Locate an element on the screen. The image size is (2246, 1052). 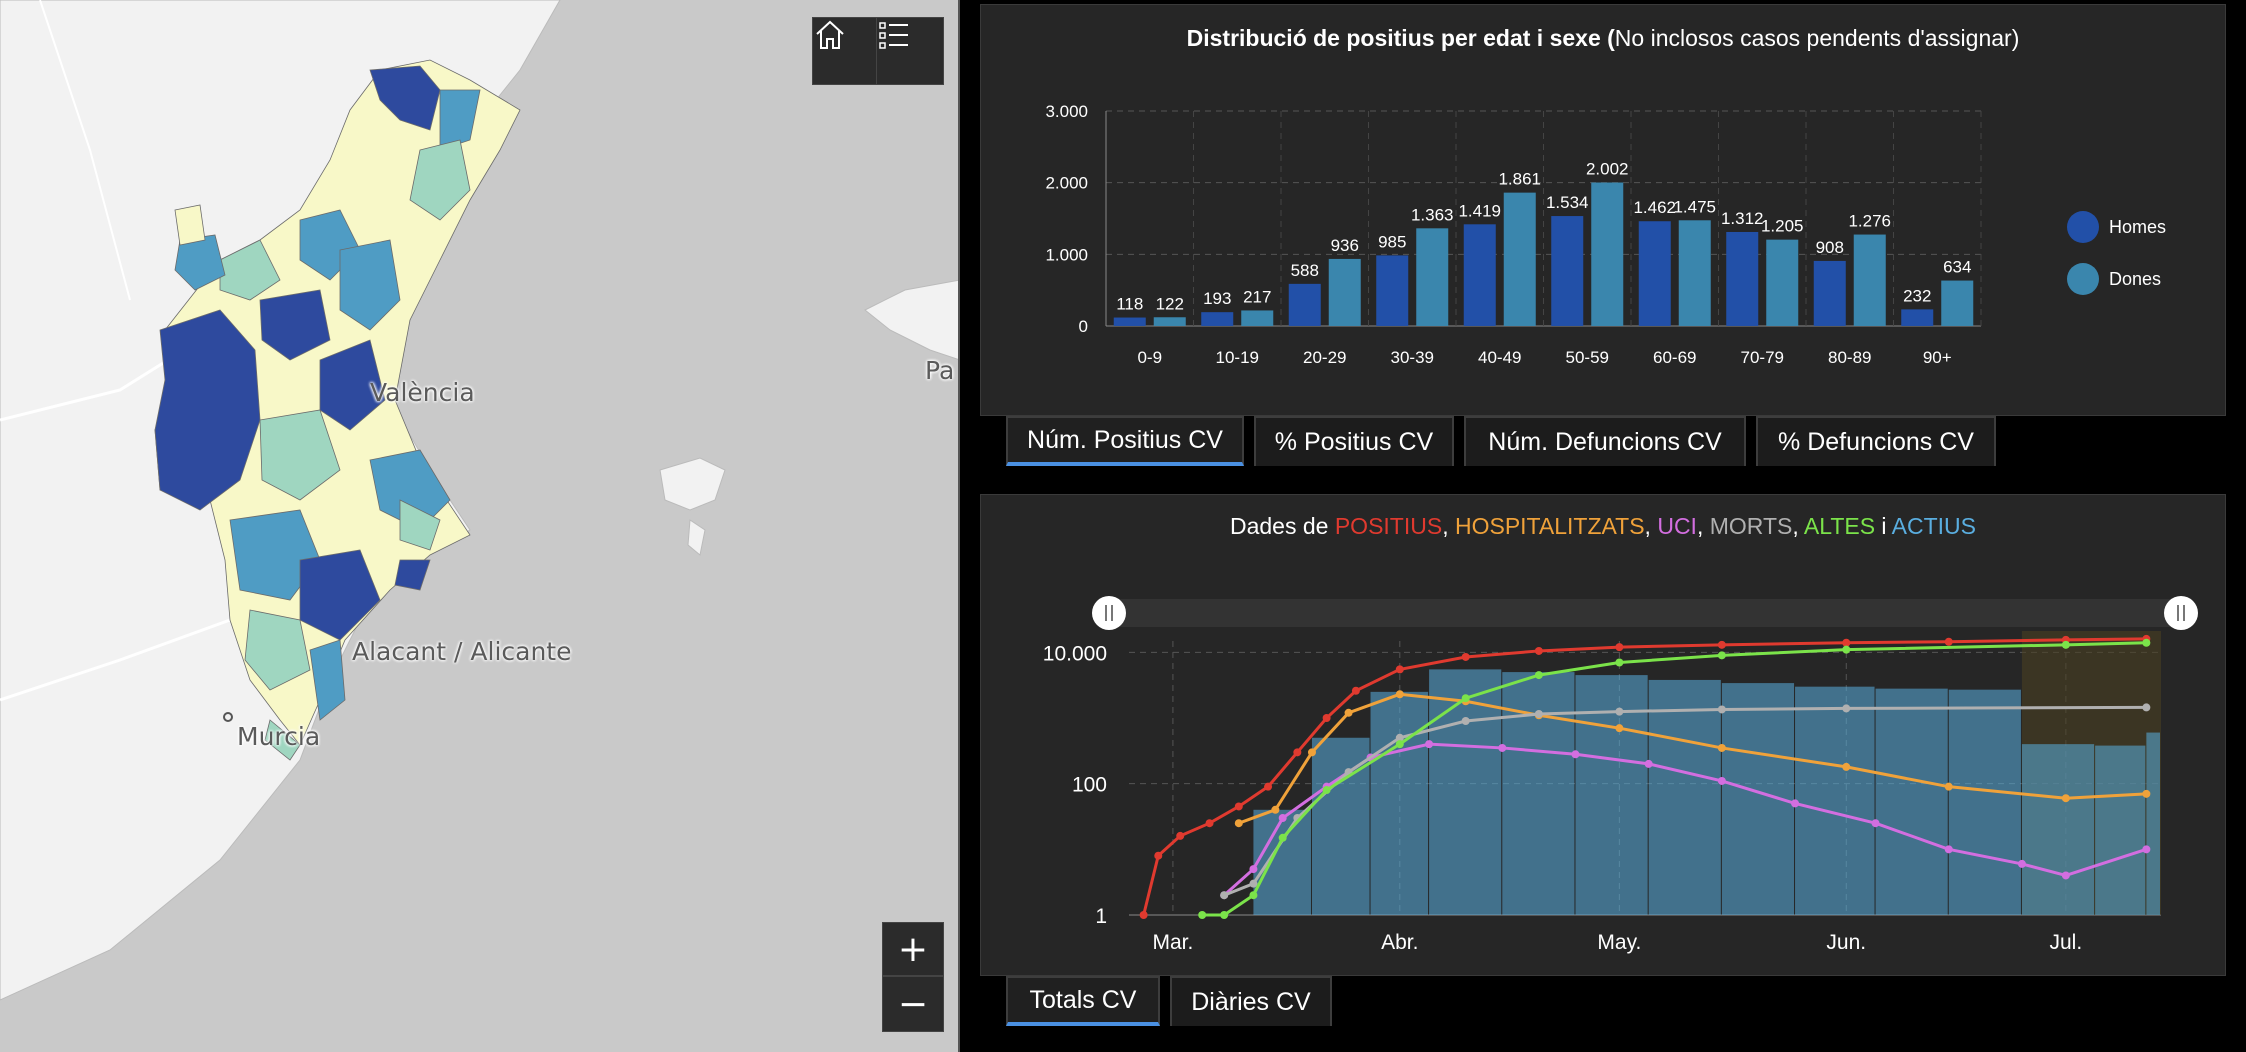
home-button is located at coordinates (845, 51).